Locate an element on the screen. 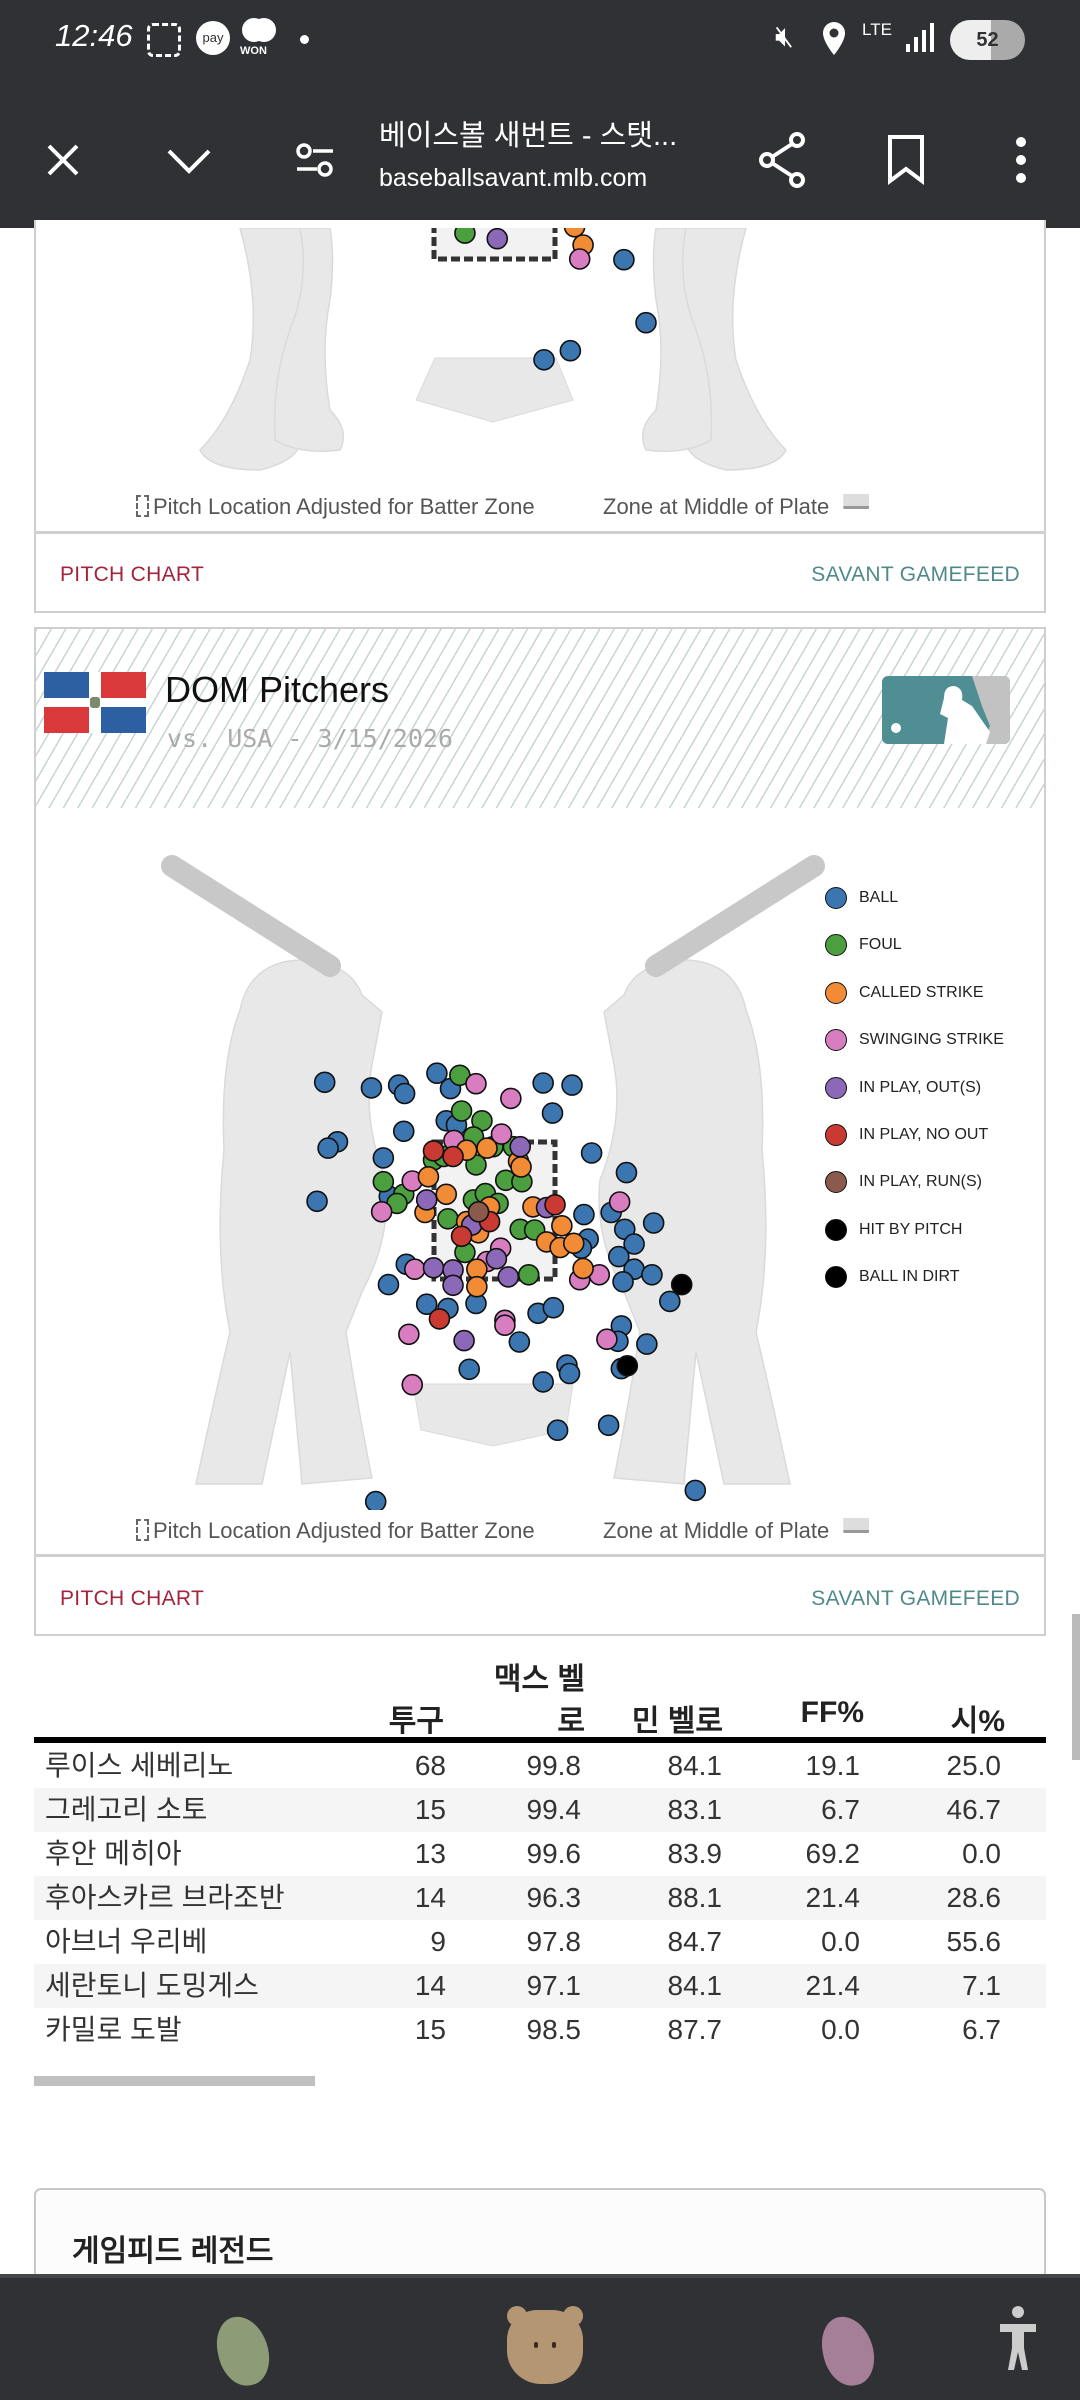 Image resolution: width=1080 pixels, height=2400 pixels. legend-item-foul: FOUL is located at coordinates (863, 945).